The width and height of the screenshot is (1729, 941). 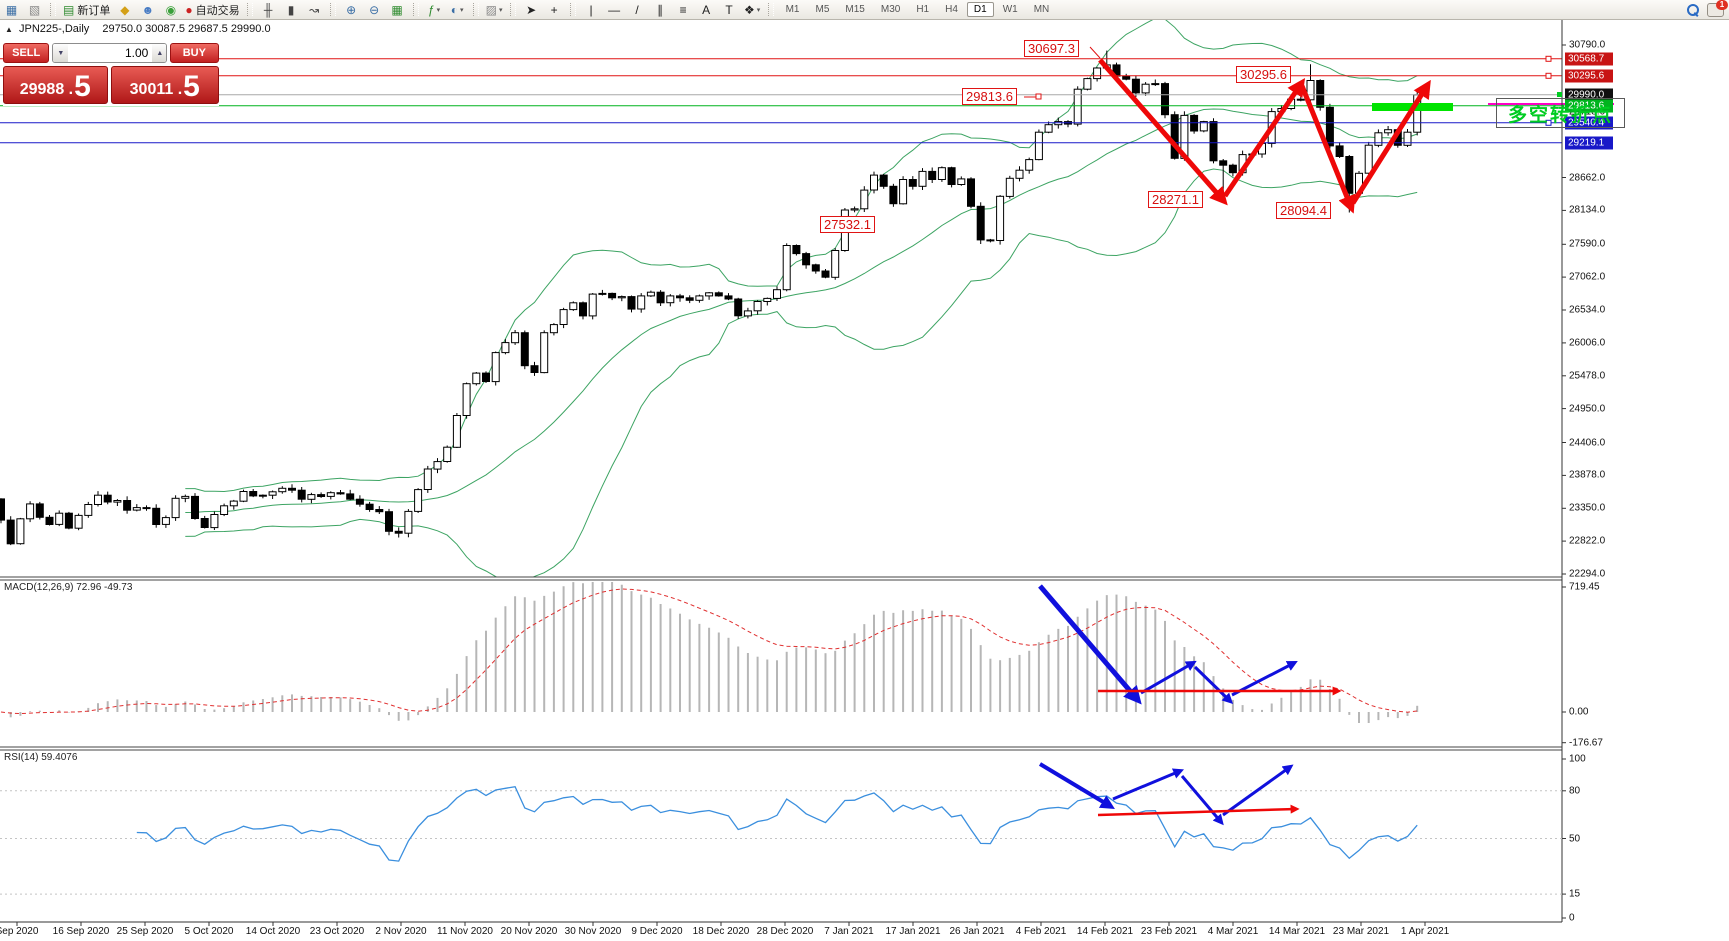 What do you see at coordinates (1303, 210) in the screenshot?
I see `price-callout-label: 28094.4` at bounding box center [1303, 210].